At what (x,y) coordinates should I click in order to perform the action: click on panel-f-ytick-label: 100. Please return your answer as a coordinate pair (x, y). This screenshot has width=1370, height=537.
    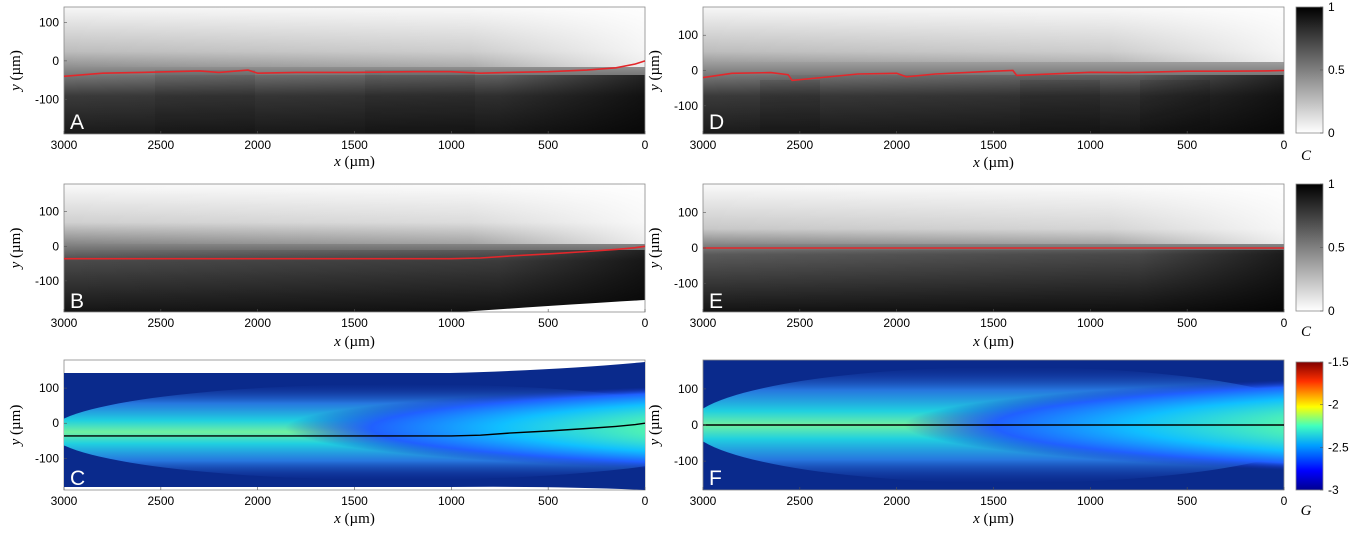
    Looking at the image, I should click on (688, 389).